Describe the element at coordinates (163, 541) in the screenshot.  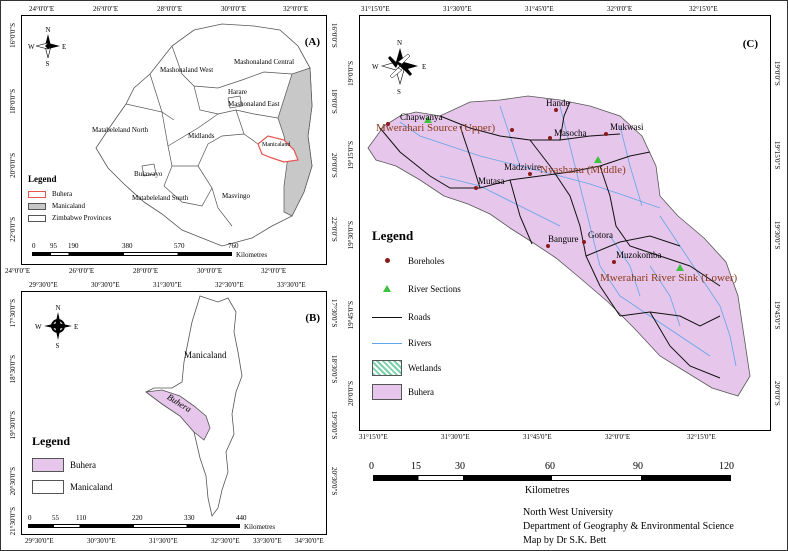
I see `panel-b-bottom-coord: 31°30'0"E` at that location.